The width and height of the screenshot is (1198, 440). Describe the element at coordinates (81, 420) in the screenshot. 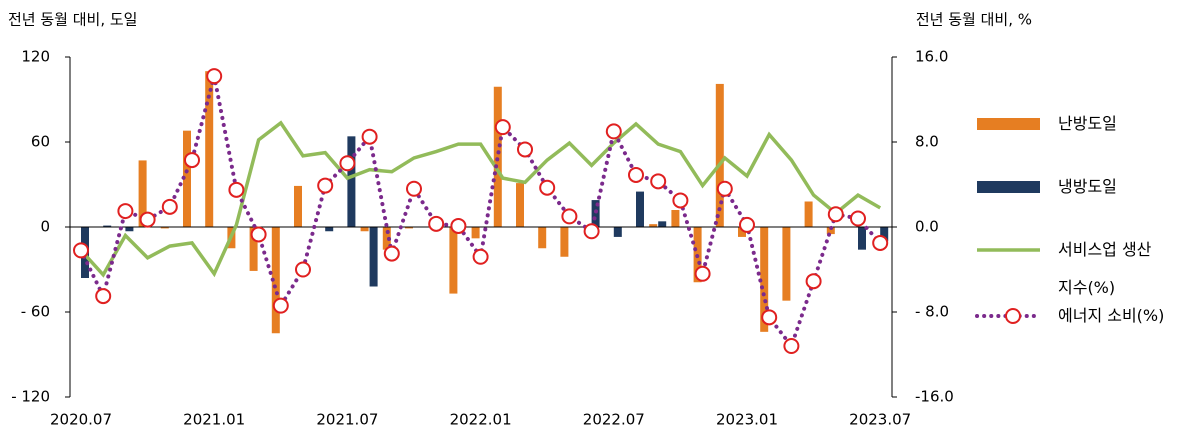

I see `x-tick-label: 2020.07` at that location.